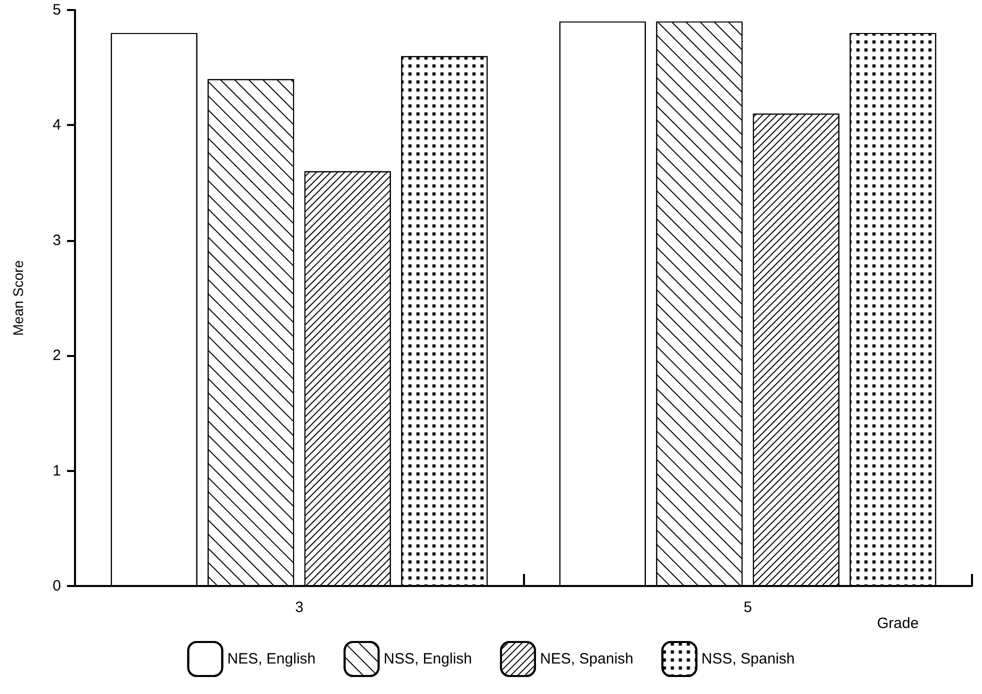 The image size is (982, 694). Describe the element at coordinates (56, 240) in the screenshot. I see `y-tick-label: 3` at that location.